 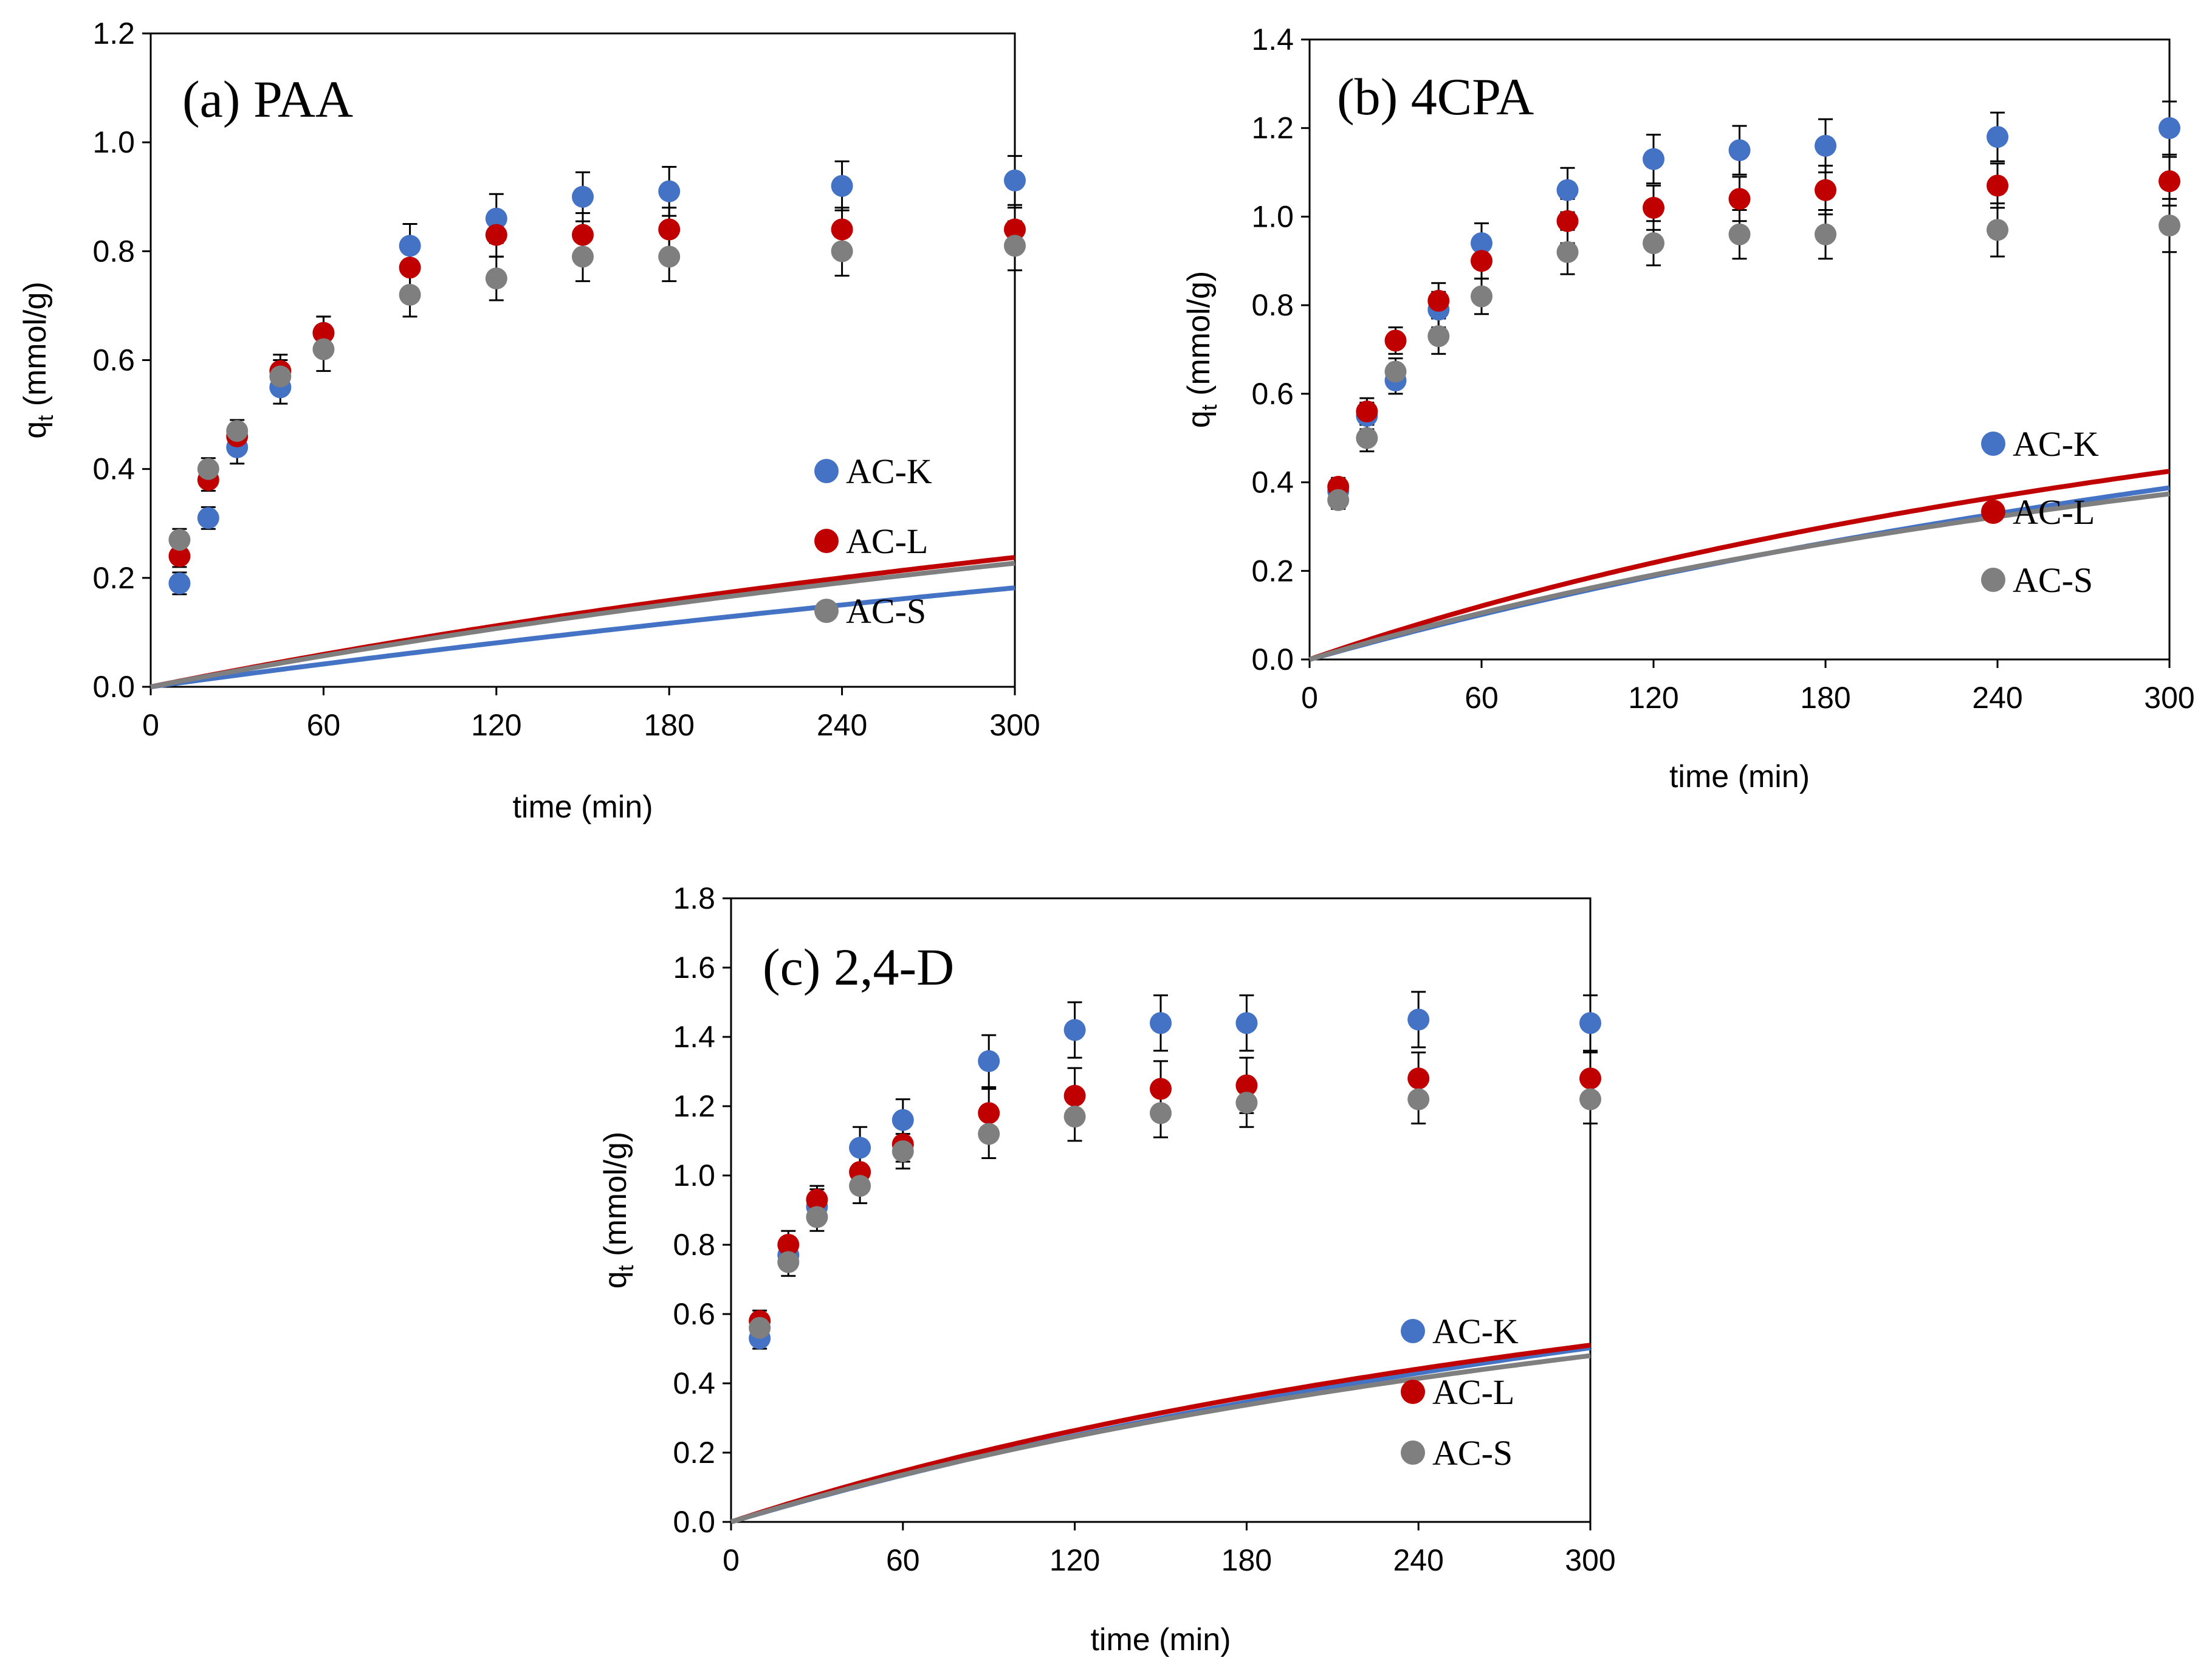 I want to click on y-axis-label: qt (mmol/g), so click(x=38, y=360).